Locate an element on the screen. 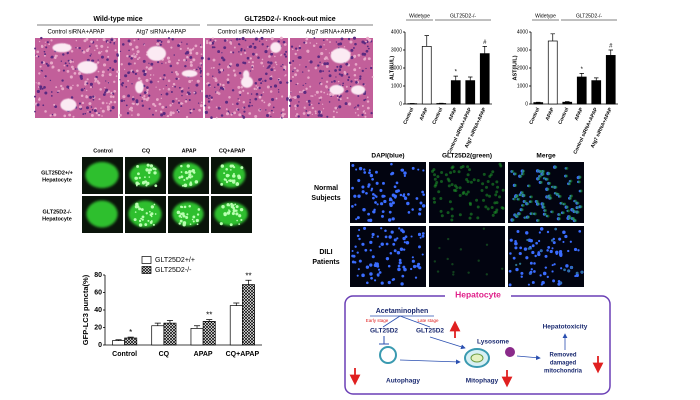 The width and height of the screenshot is (700, 400). bg is located at coordinates (388, 256).